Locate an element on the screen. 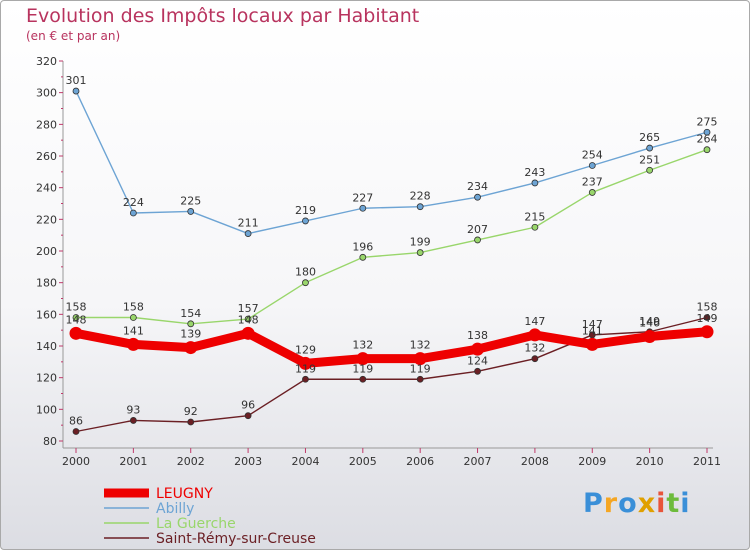 The height and width of the screenshot is (550, 750). data-label: 93 is located at coordinates (133, 409).